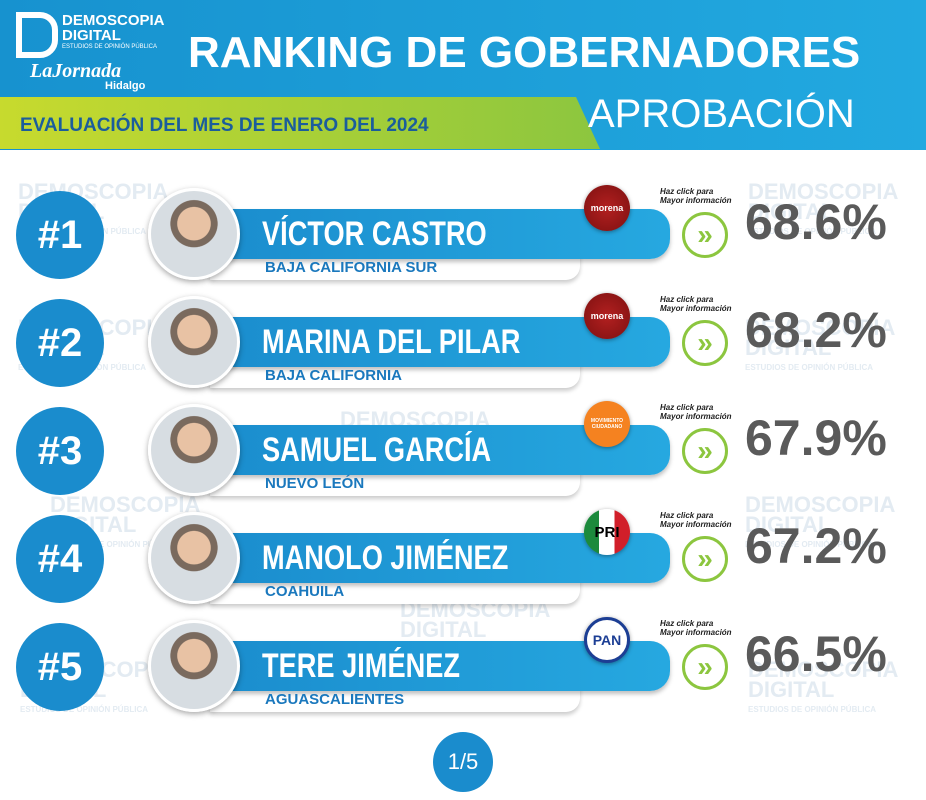  I want to click on logo-mark, so click(37, 35).